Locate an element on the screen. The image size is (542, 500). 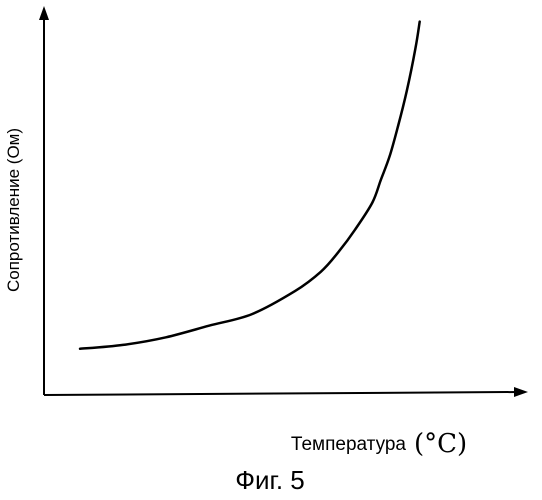
figure-caption: Фиг. 5 is located at coordinates (270, 480).